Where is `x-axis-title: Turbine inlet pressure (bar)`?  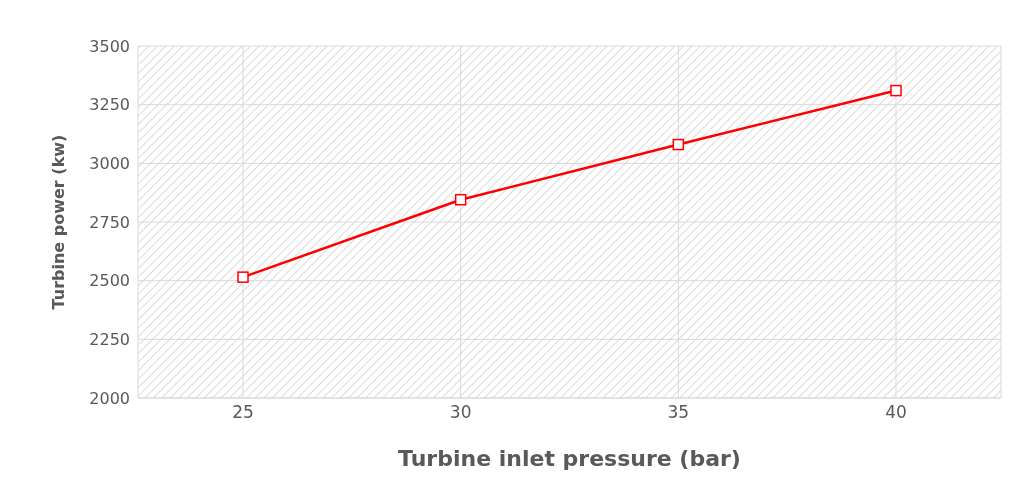
x-axis-title: Turbine inlet pressure (bar) is located at coordinates (569, 458).